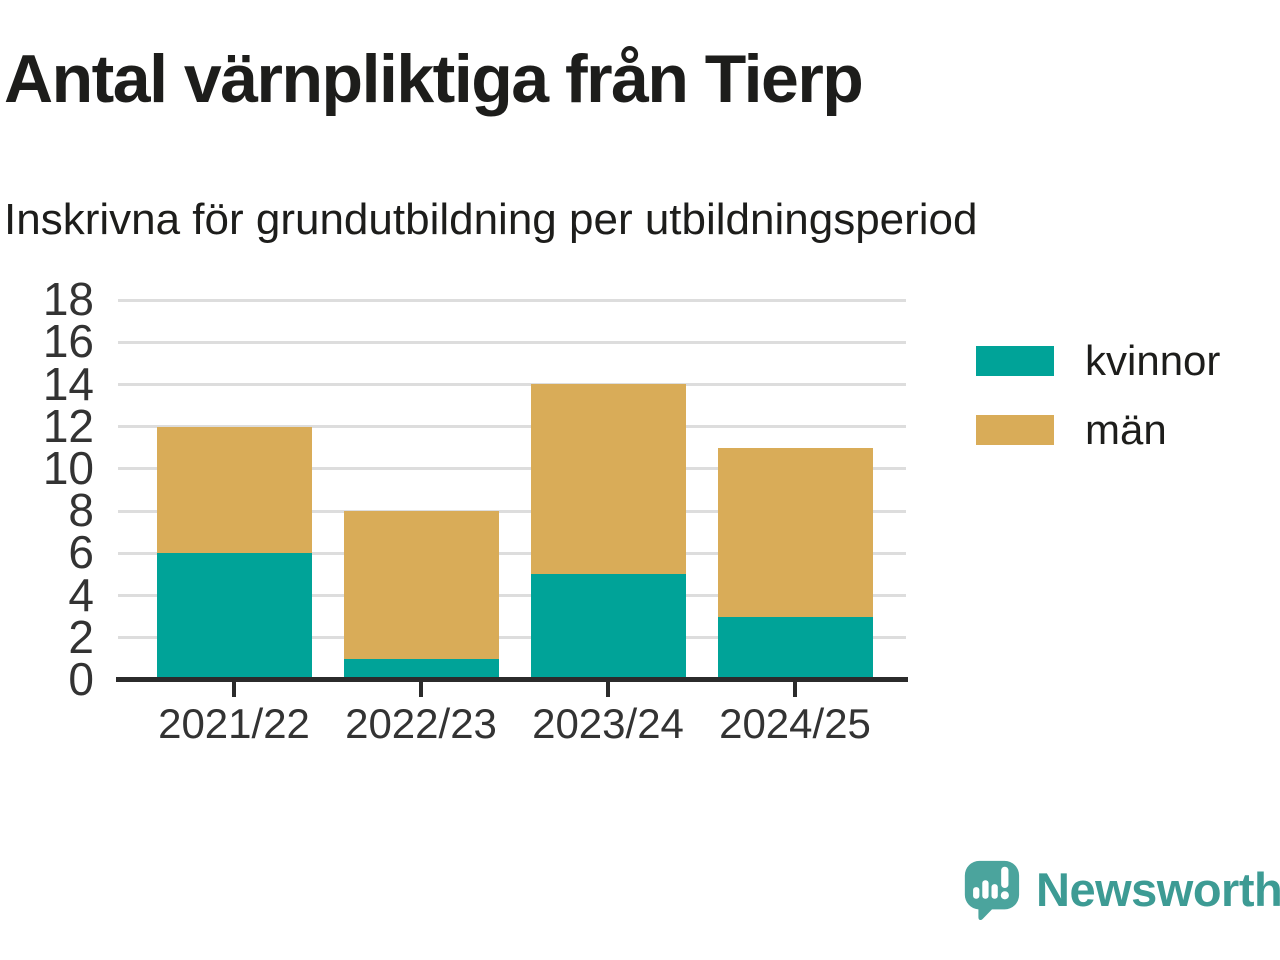  Describe the element at coordinates (81, 679) in the screenshot. I see `y-tick-label-0: 0` at that location.